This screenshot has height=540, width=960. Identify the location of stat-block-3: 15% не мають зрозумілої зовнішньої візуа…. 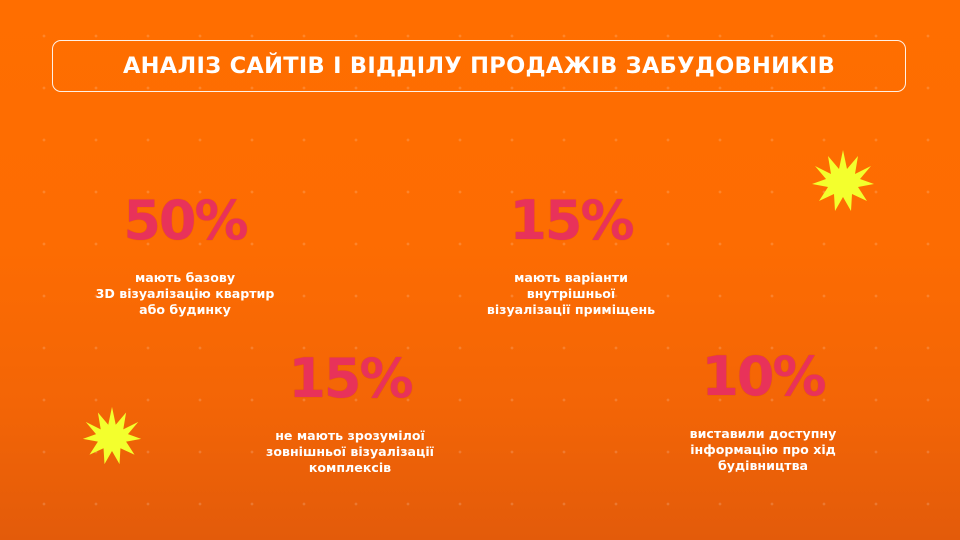
(350, 414).